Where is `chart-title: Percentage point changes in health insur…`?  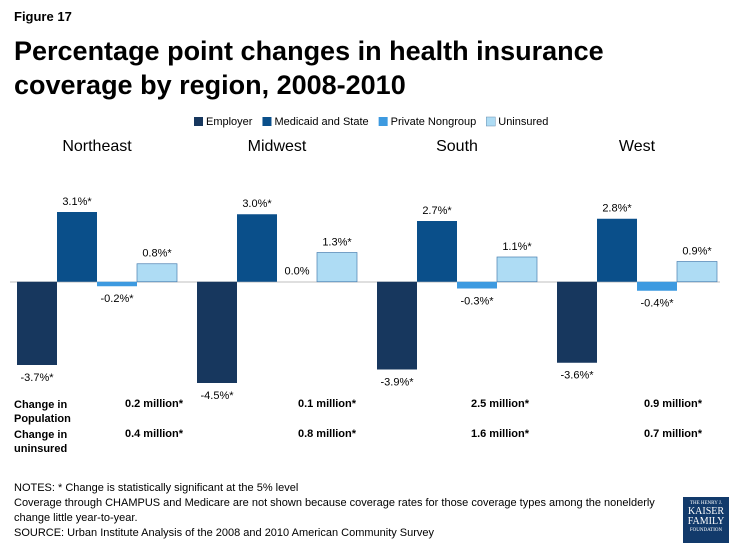 chart-title: Percentage point changes in health insur… is located at coordinates (309, 68).